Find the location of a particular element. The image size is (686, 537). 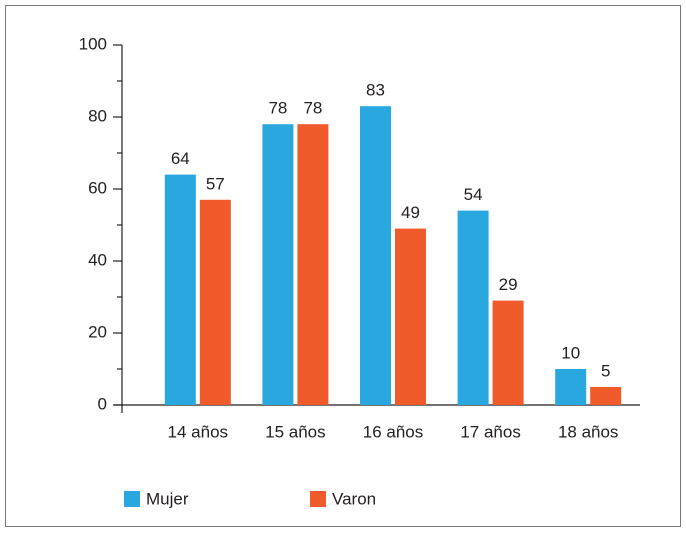

data-label: 57 is located at coordinates (215, 183).